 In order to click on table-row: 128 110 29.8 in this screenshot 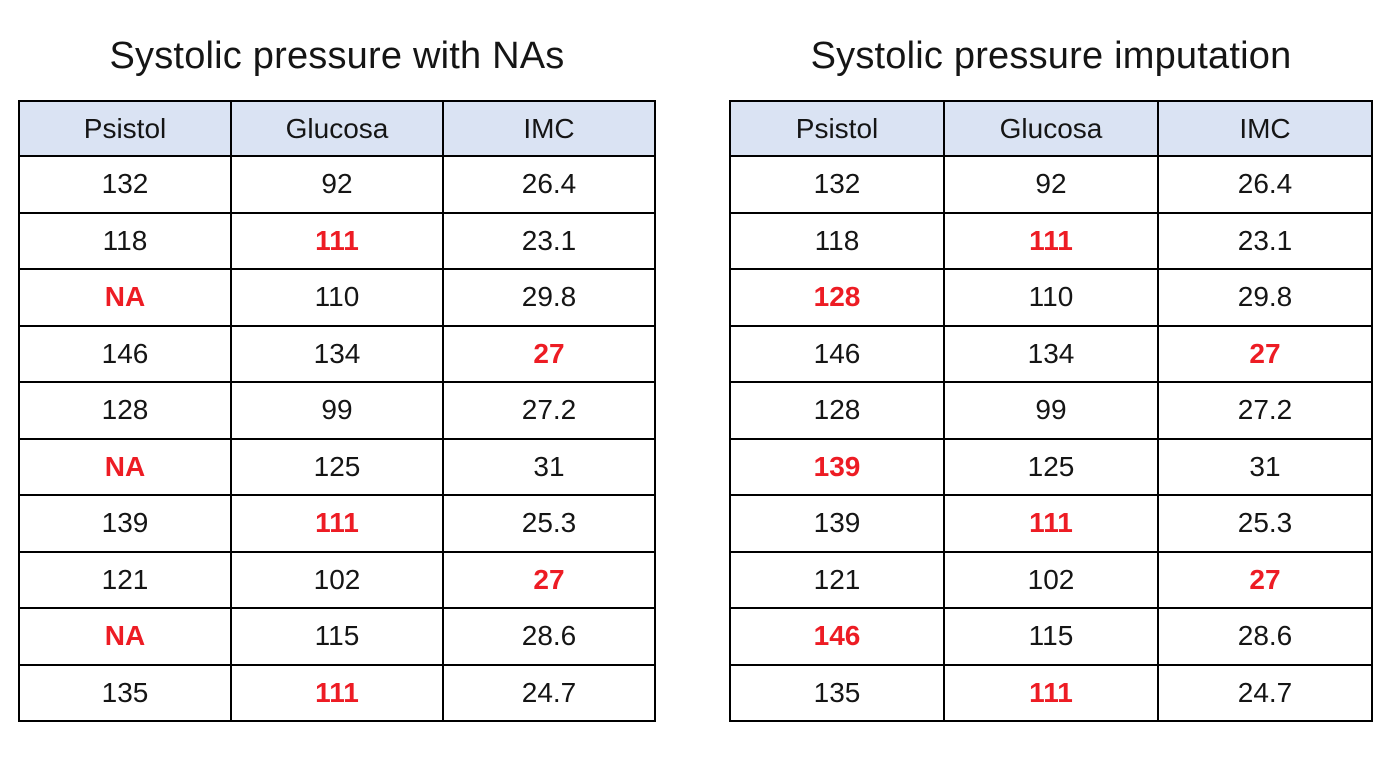, I will do `click(1051, 297)`.